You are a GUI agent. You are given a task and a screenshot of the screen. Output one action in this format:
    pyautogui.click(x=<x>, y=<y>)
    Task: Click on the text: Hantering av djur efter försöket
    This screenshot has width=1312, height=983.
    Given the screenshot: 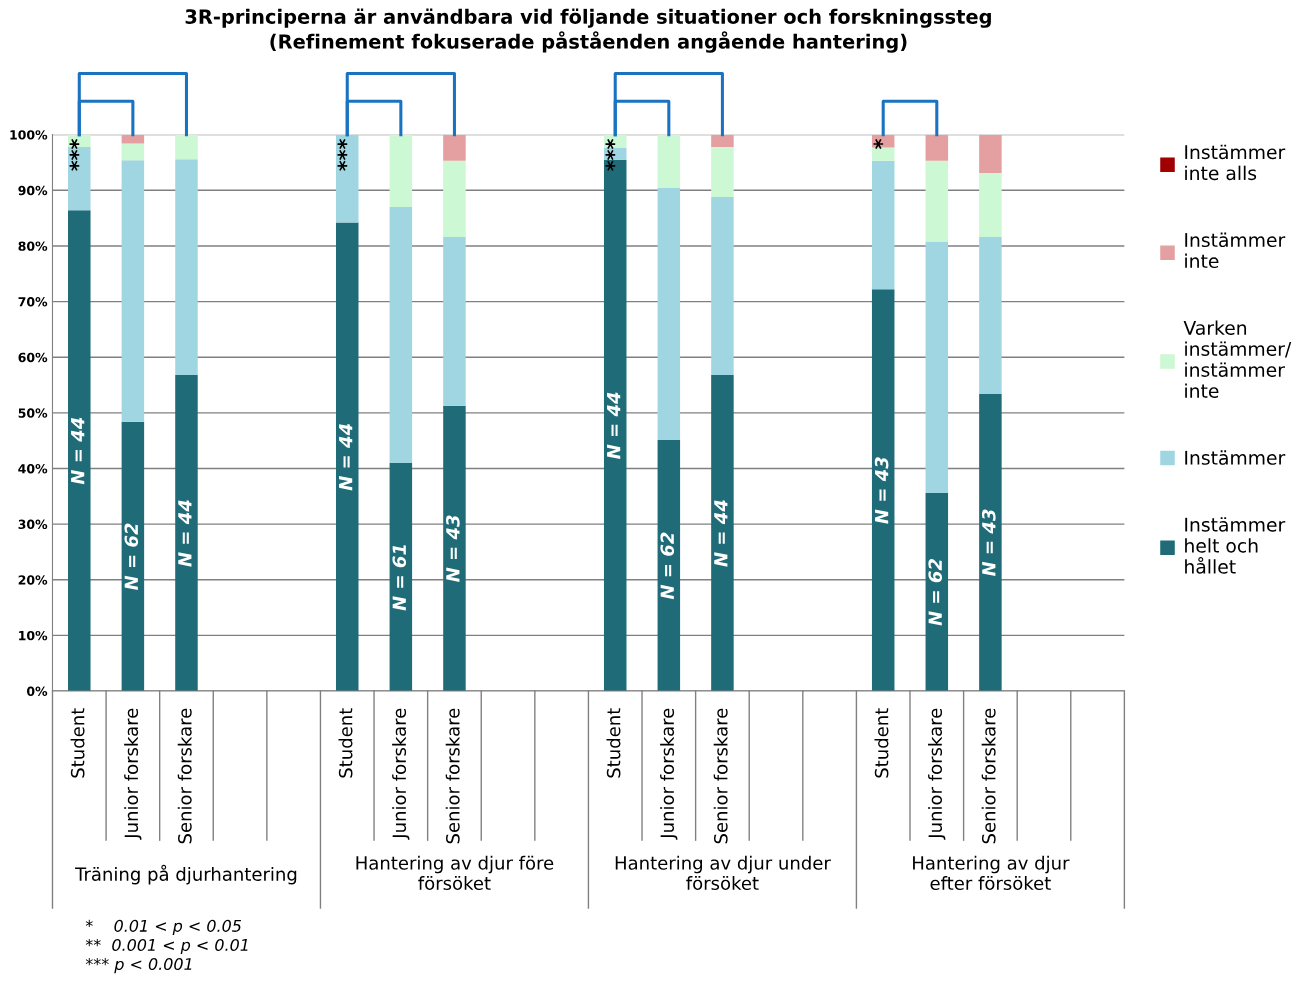 What is the action you would take?
    pyautogui.click(x=991, y=872)
    